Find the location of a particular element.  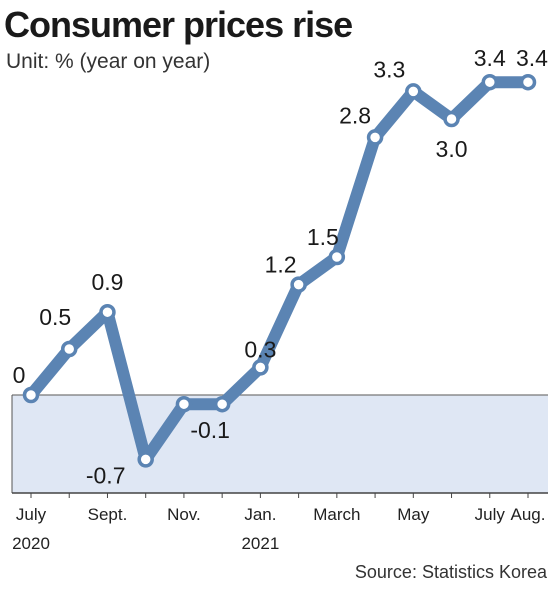

x-tick-label: Nov. is located at coordinates (184, 514).